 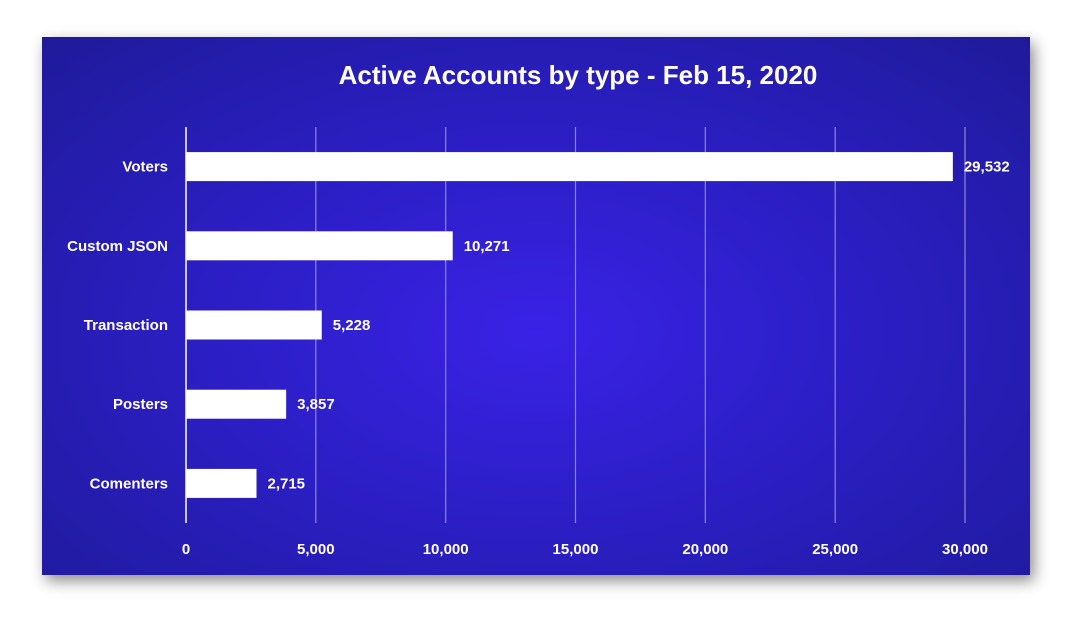 What do you see at coordinates (316, 549) in the screenshot?
I see `x-tick-label-1: 5,000` at bounding box center [316, 549].